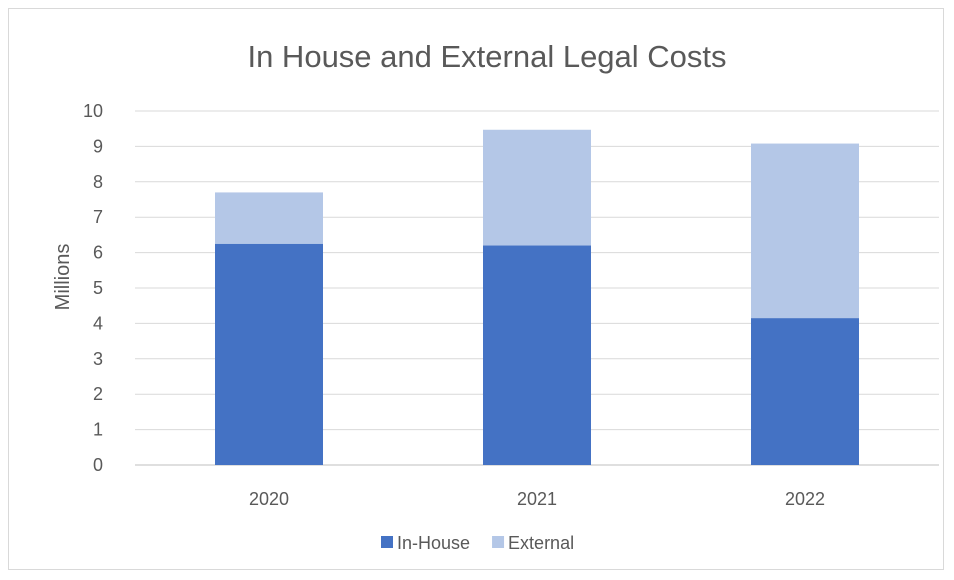 The width and height of the screenshot is (954, 580). What do you see at coordinates (805, 499) in the screenshot?
I see `x-tick-label: 2022` at bounding box center [805, 499].